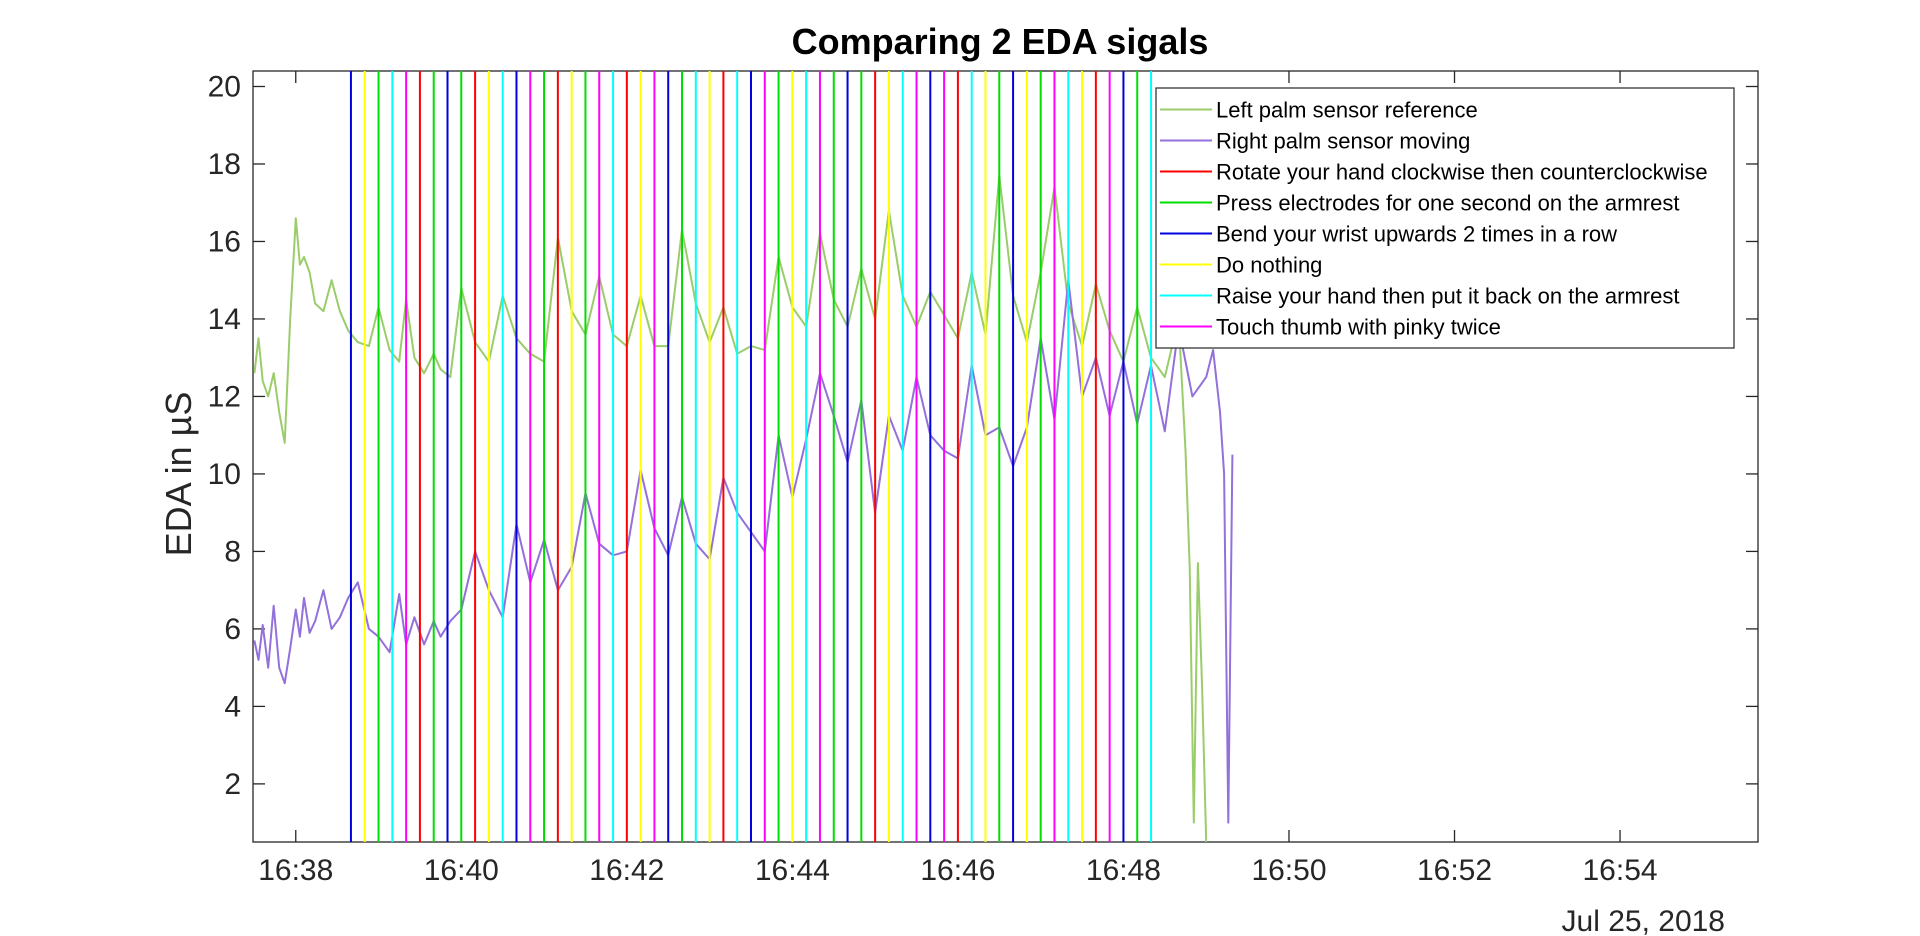 Image resolution: width=1920 pixels, height=936 pixels. I want to click on legend-entry-label: Bend your wrist upwards 2 times in a row, so click(1416, 234).